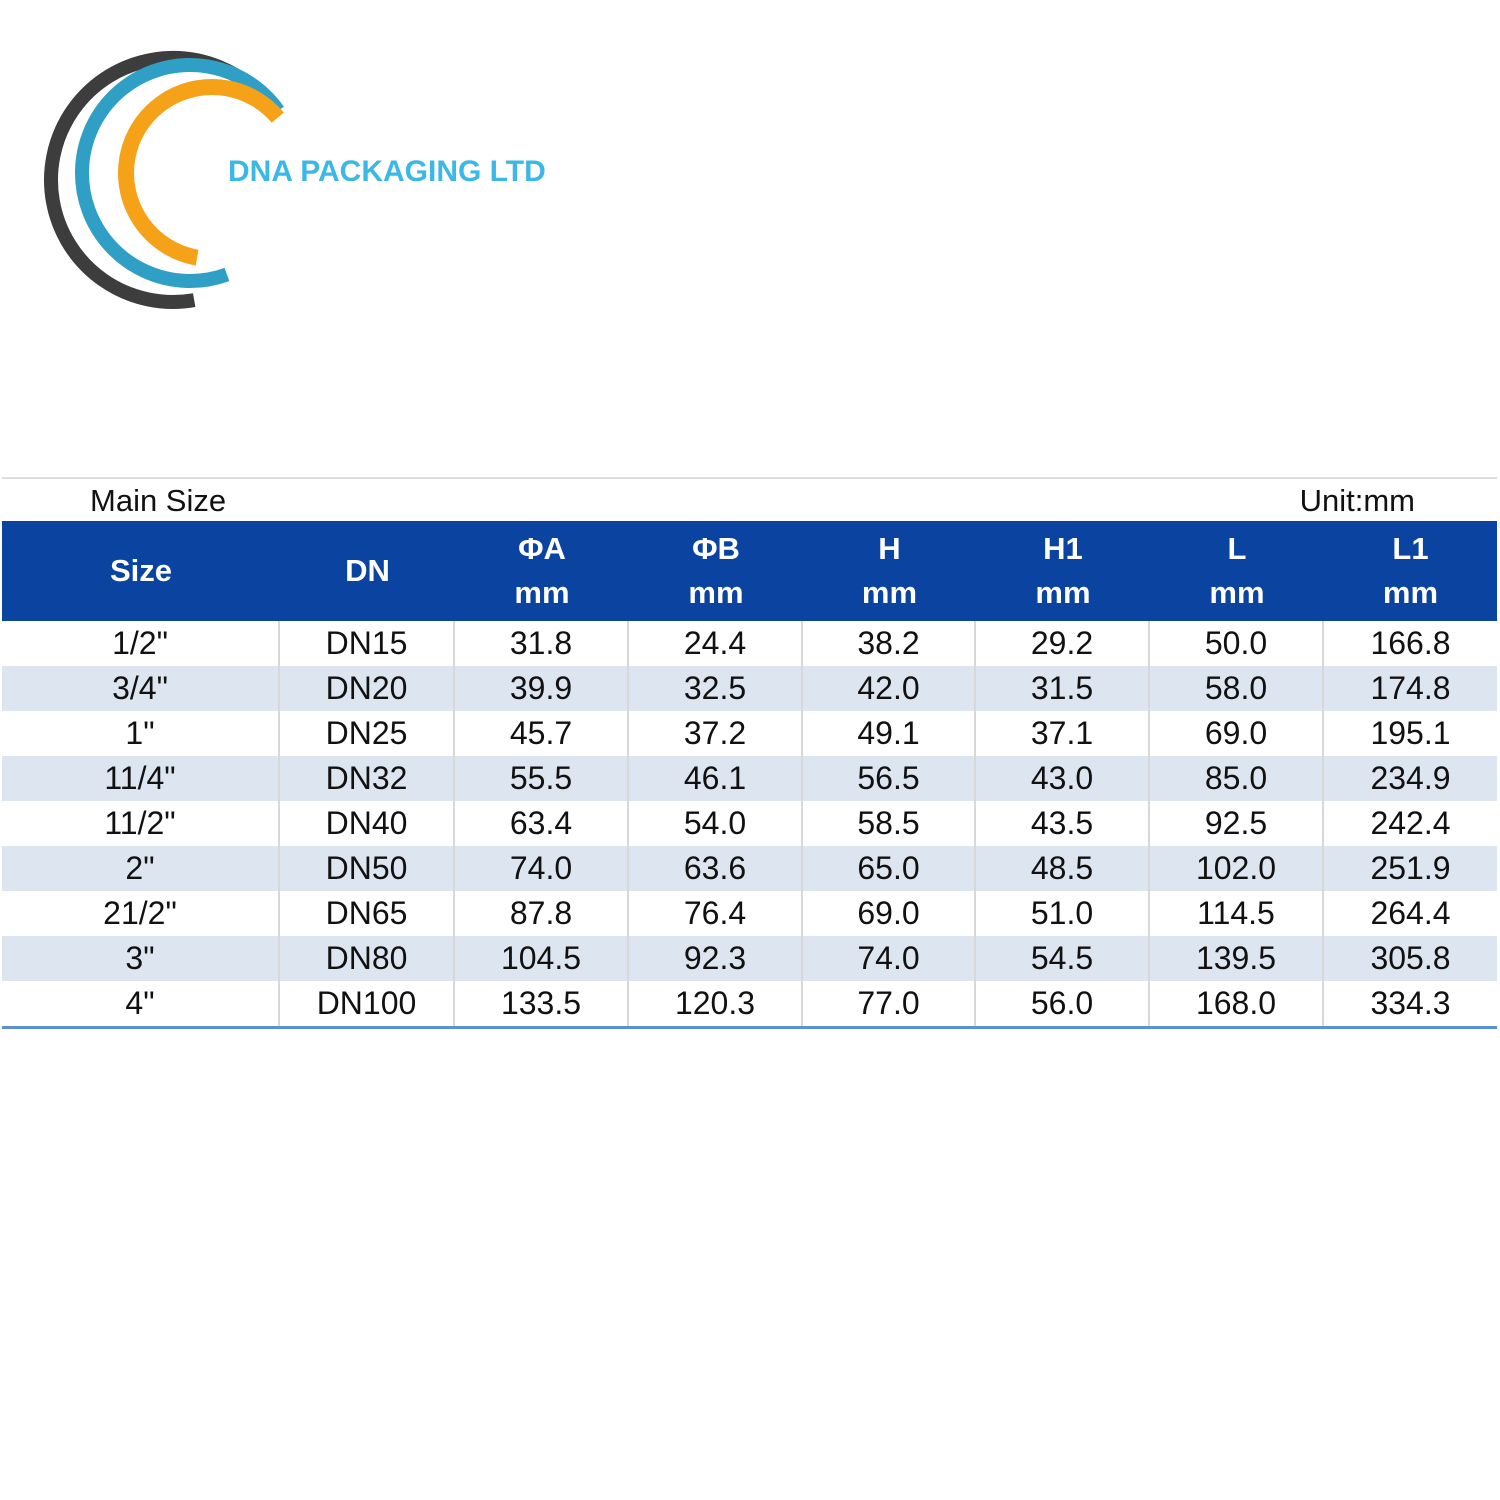  Describe the element at coordinates (141, 868) in the screenshot. I see `table-cell: 2"` at that location.